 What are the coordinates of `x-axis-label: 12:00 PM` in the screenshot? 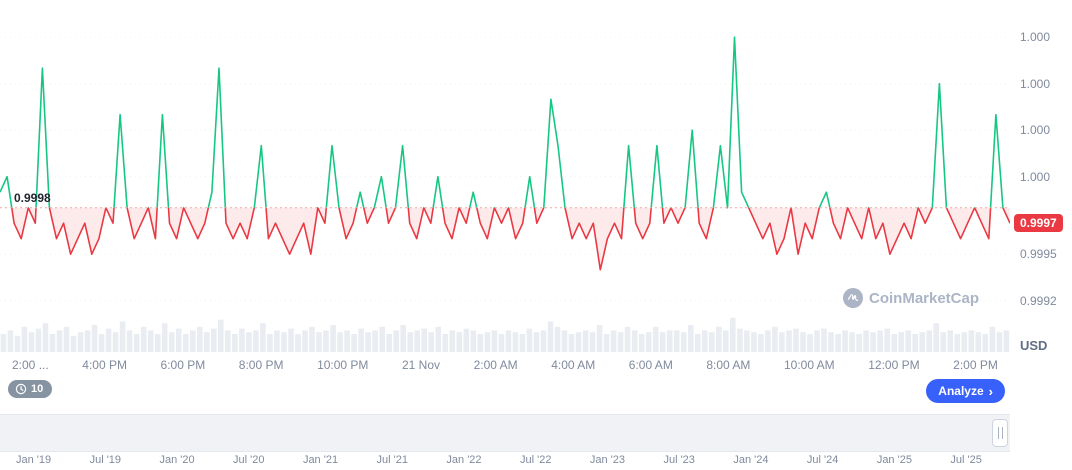 It's located at (894, 365).